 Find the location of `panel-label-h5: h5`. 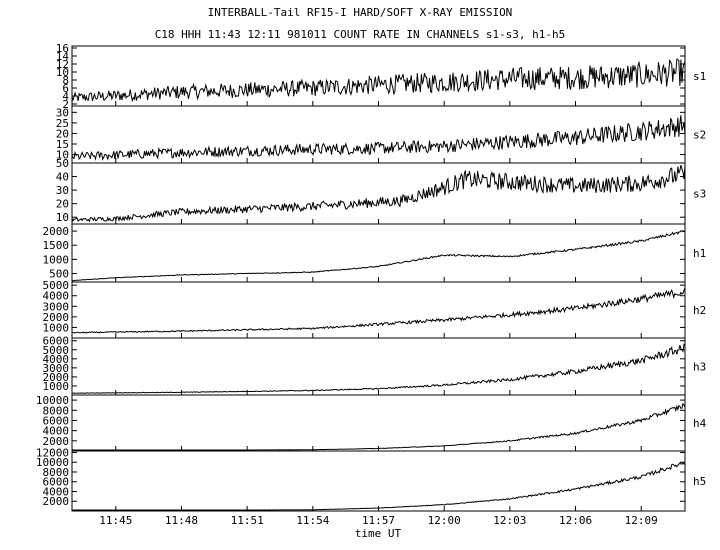

panel-label-h5: h5 is located at coordinates (699, 481).